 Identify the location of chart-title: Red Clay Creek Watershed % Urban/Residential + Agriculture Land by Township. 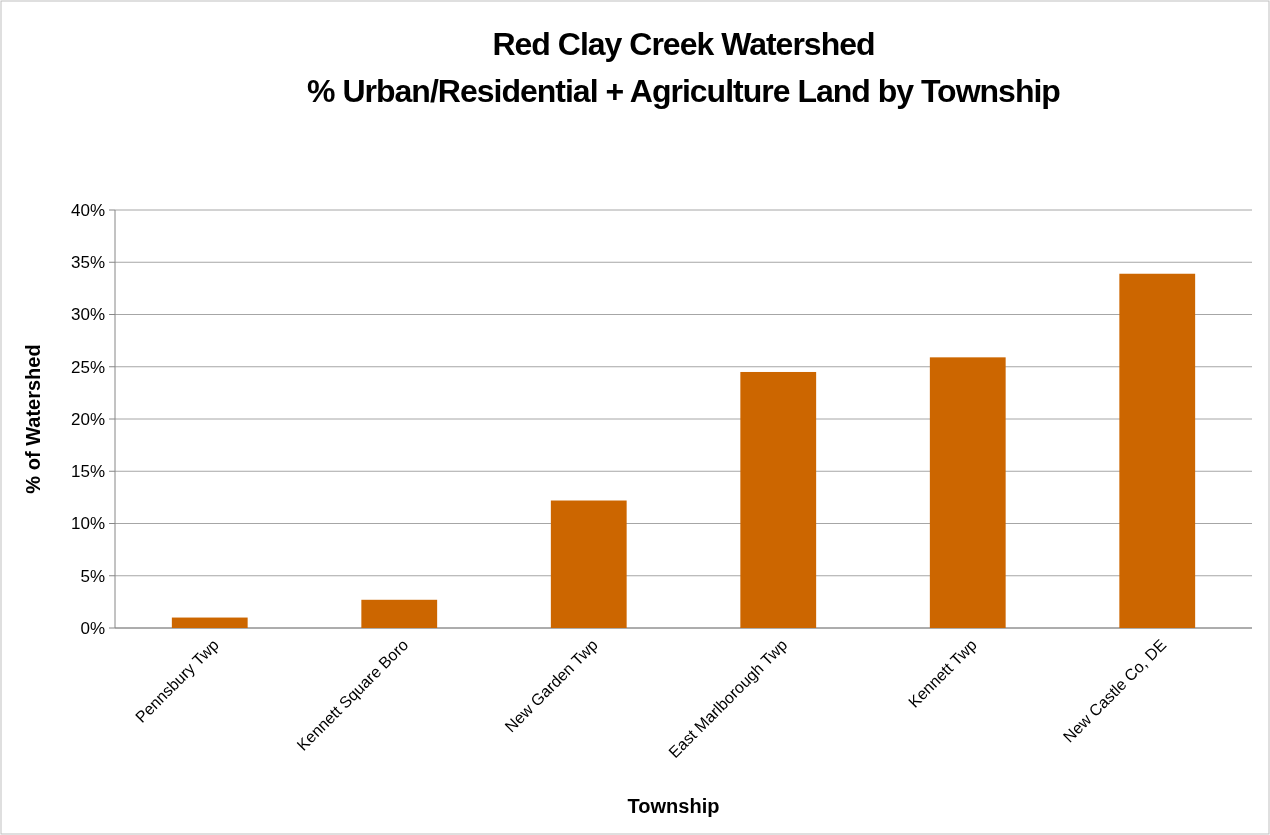
(684, 67).